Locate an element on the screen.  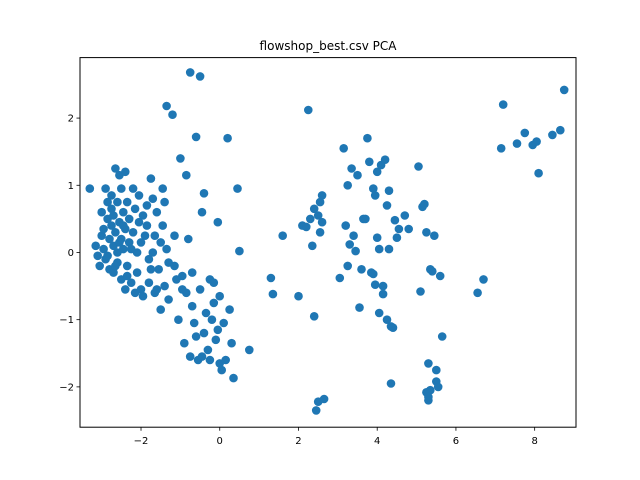
y-tick-label: 2 is located at coordinates (71, 119).